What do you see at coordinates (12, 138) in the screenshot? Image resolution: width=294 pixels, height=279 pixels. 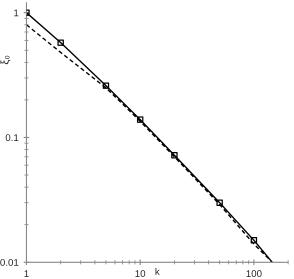 I see `y-tick-label: 0.1` at bounding box center [12, 138].